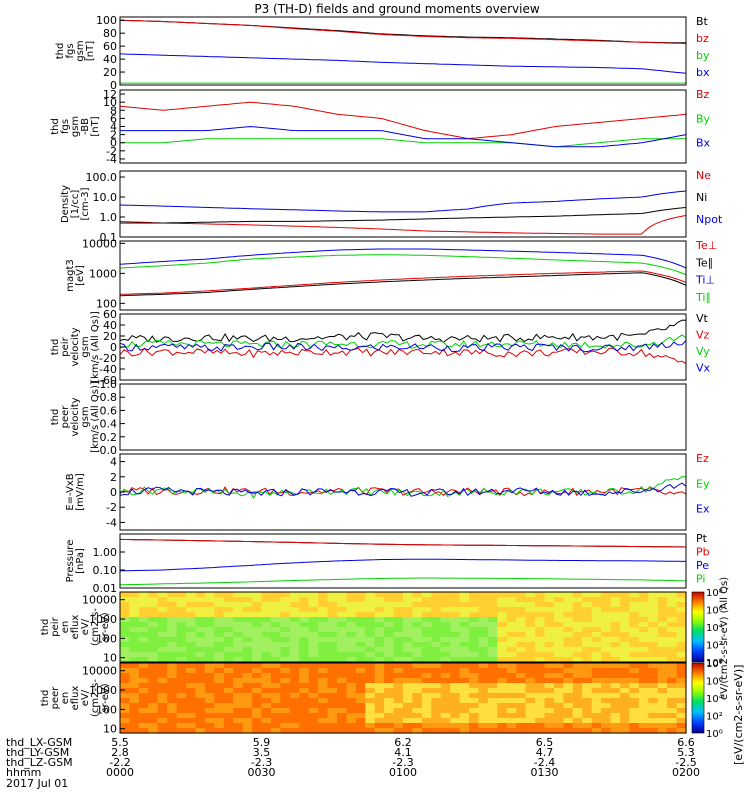  What do you see at coordinates (703, 552) in the screenshot?
I see `legend-pressure-1: Pb` at bounding box center [703, 552].